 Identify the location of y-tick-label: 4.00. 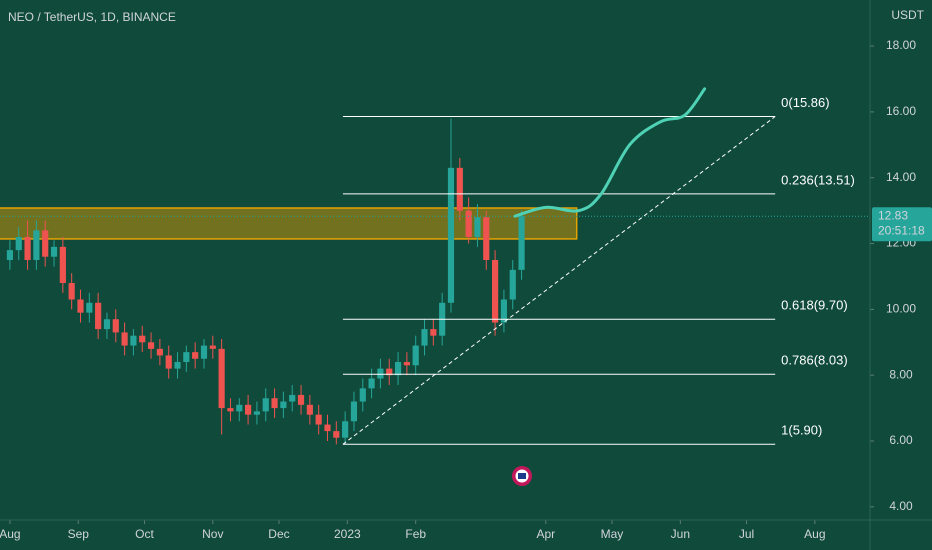
(901, 506).